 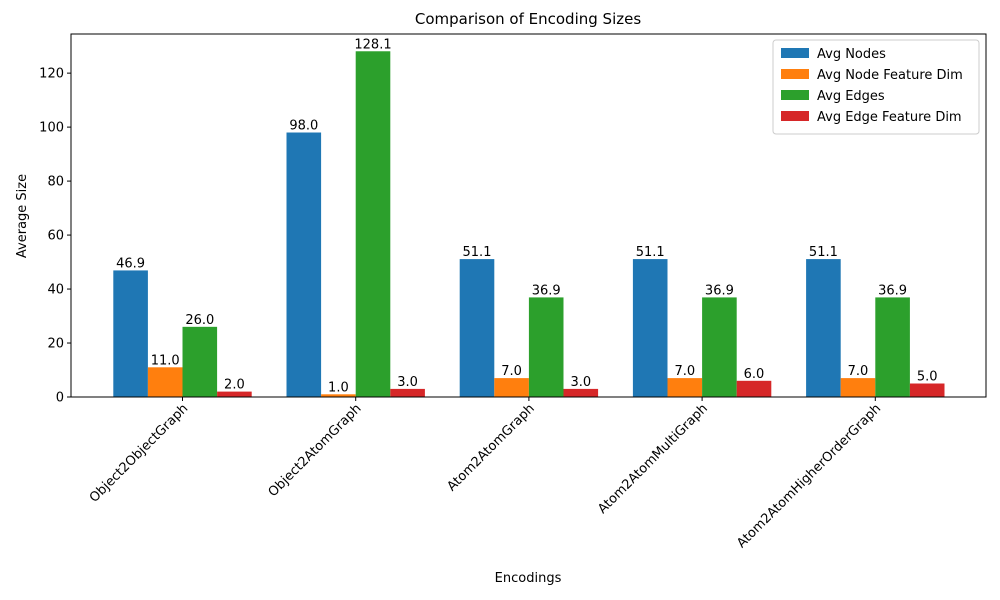 What do you see at coordinates (892, 347) in the screenshot?
I see `bar-avg-edges-atom2atomhigherordergraph` at bounding box center [892, 347].